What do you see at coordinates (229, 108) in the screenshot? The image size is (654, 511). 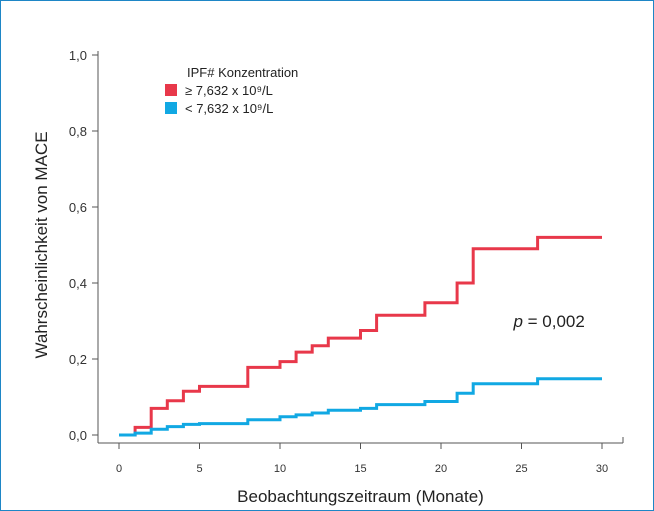 I see `legend-label-low: < 7,632 x 10⁹/L` at bounding box center [229, 108].